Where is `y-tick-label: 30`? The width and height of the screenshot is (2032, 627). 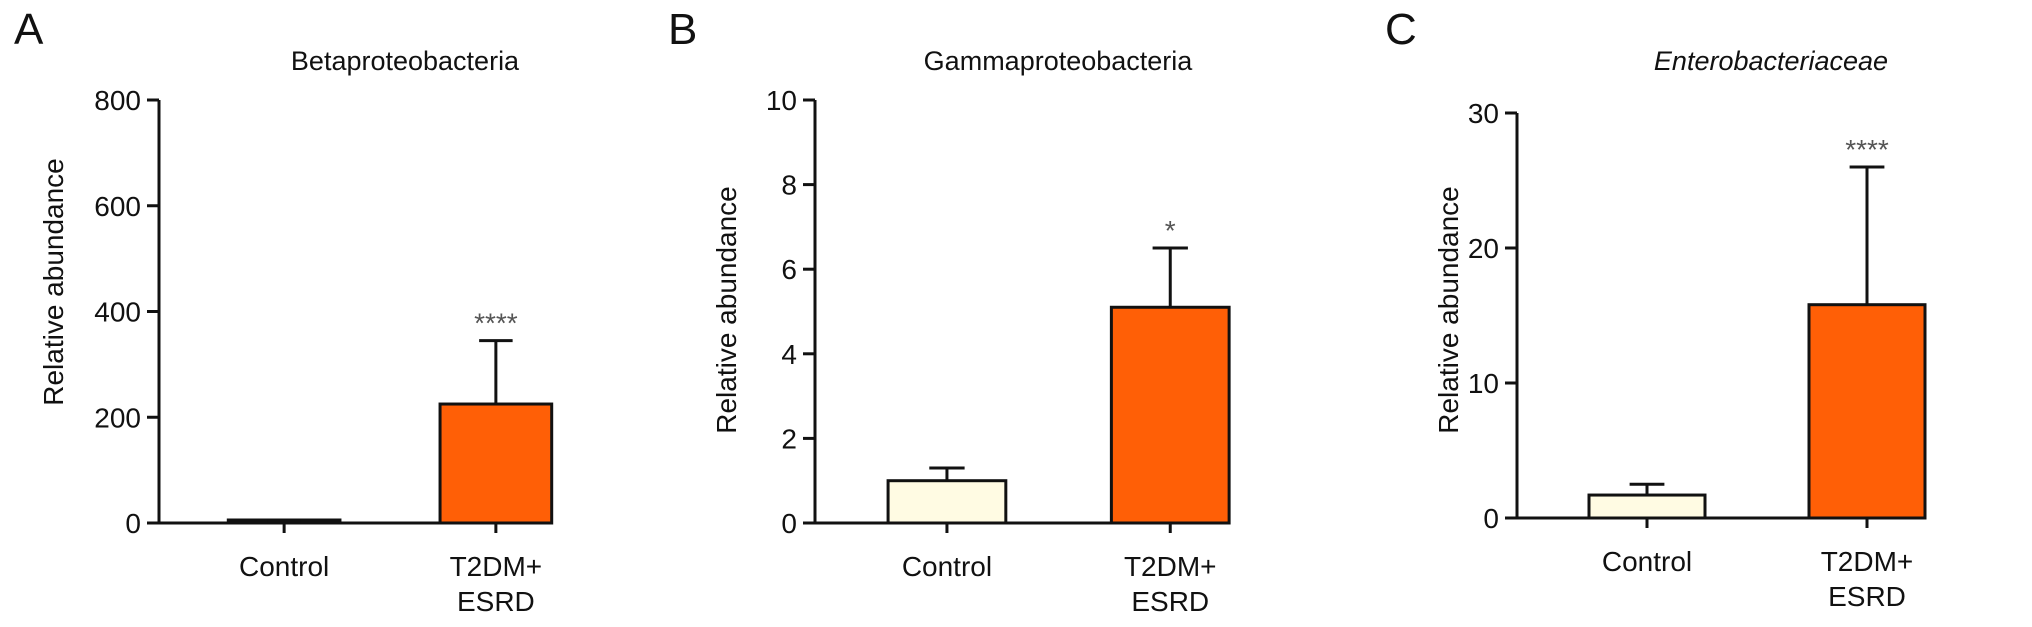
y-tick-label: 30 is located at coordinates (1483, 113).